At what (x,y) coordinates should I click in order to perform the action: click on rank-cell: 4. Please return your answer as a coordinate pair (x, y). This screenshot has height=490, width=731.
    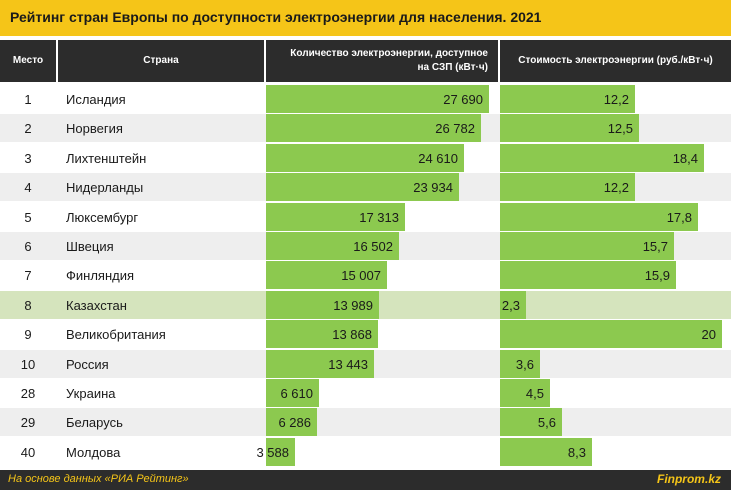
    Looking at the image, I should click on (28, 187).